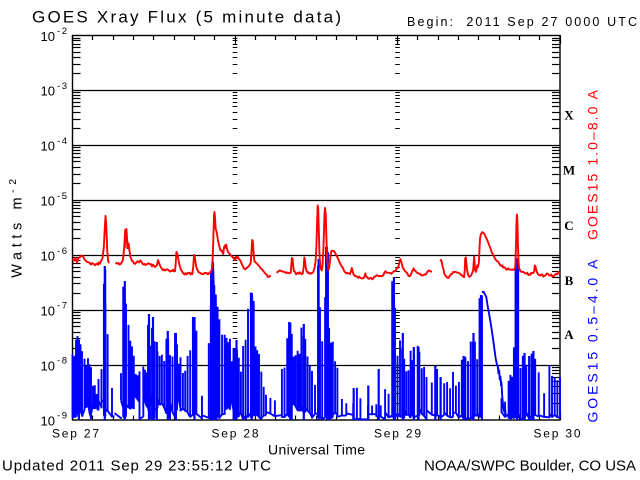  I want to click on svg-text: Sep 27, so click(75, 434).